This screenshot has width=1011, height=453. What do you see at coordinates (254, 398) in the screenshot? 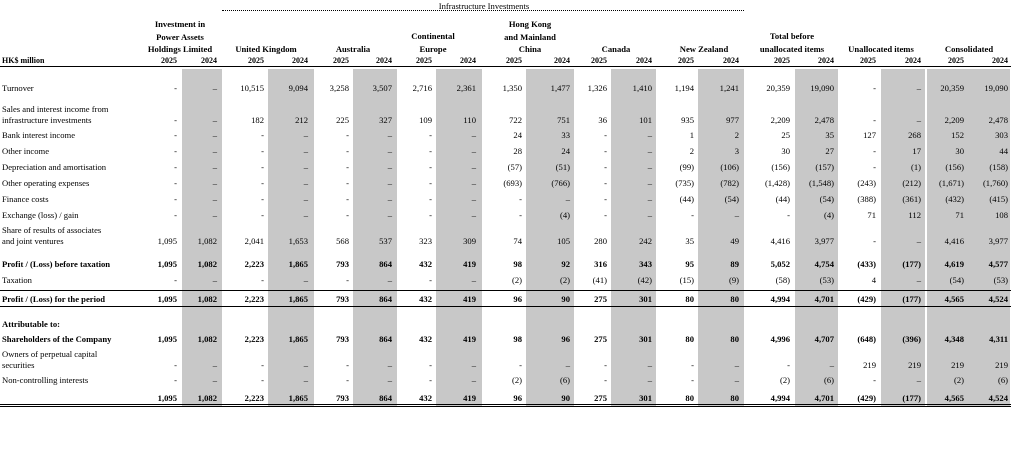
I see `table-cell: 2,223` at bounding box center [254, 398].